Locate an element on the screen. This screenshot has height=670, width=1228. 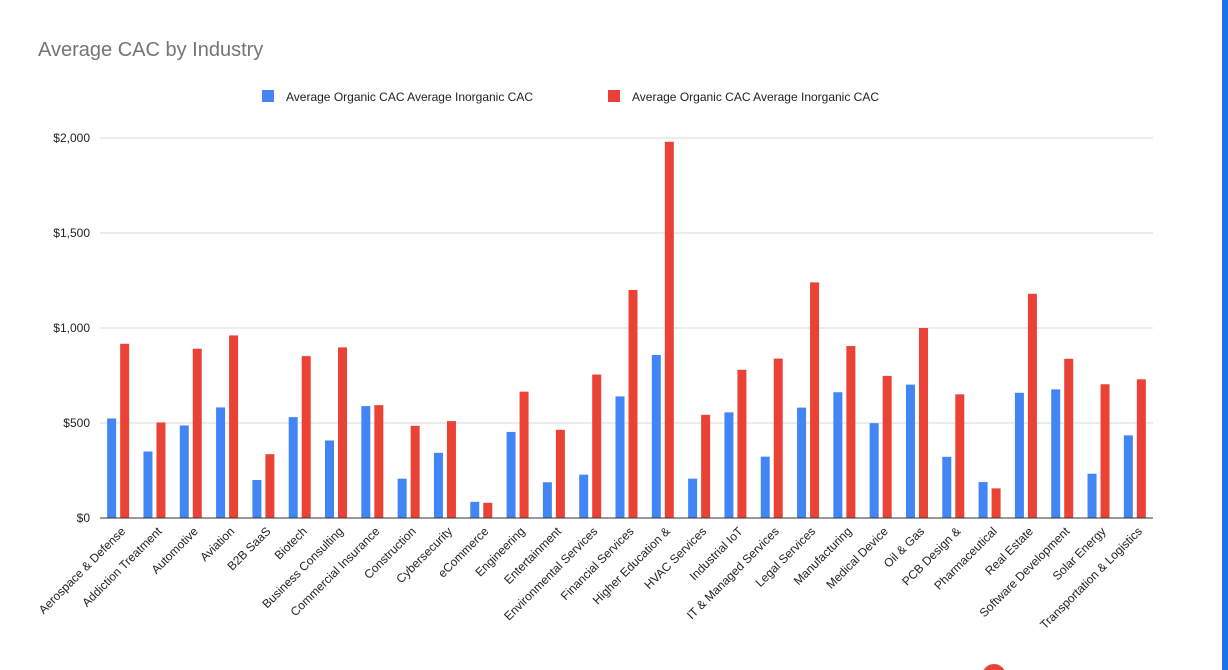
y-tick-label: $1,500 is located at coordinates (71, 233).